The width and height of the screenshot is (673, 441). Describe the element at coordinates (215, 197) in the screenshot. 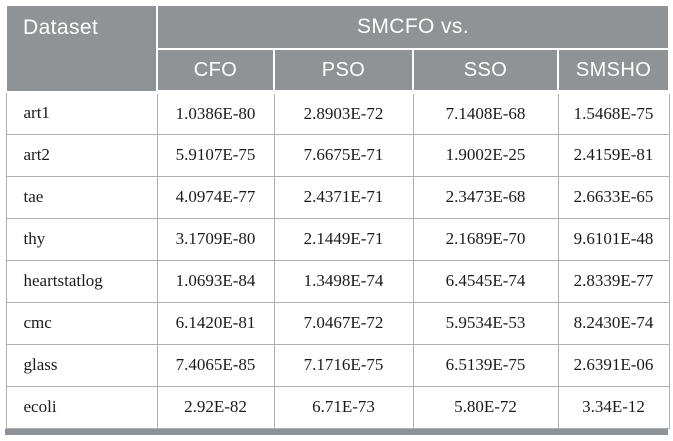

I see `value-cell: 4.0974E-77` at that location.